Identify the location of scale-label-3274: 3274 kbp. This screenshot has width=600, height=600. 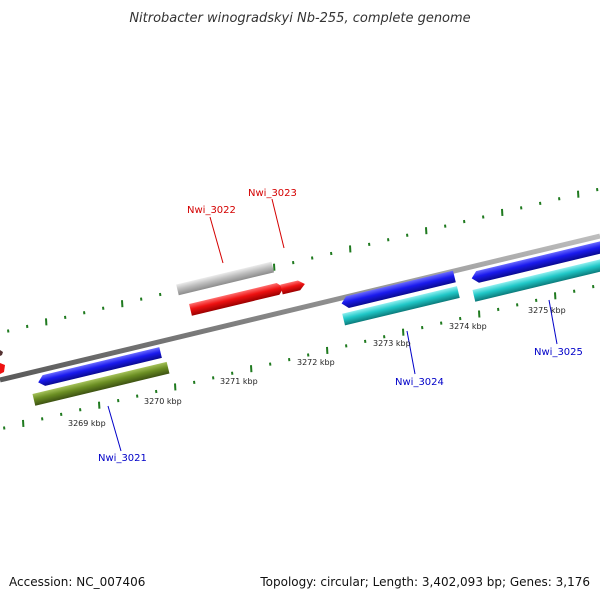
(468, 326).